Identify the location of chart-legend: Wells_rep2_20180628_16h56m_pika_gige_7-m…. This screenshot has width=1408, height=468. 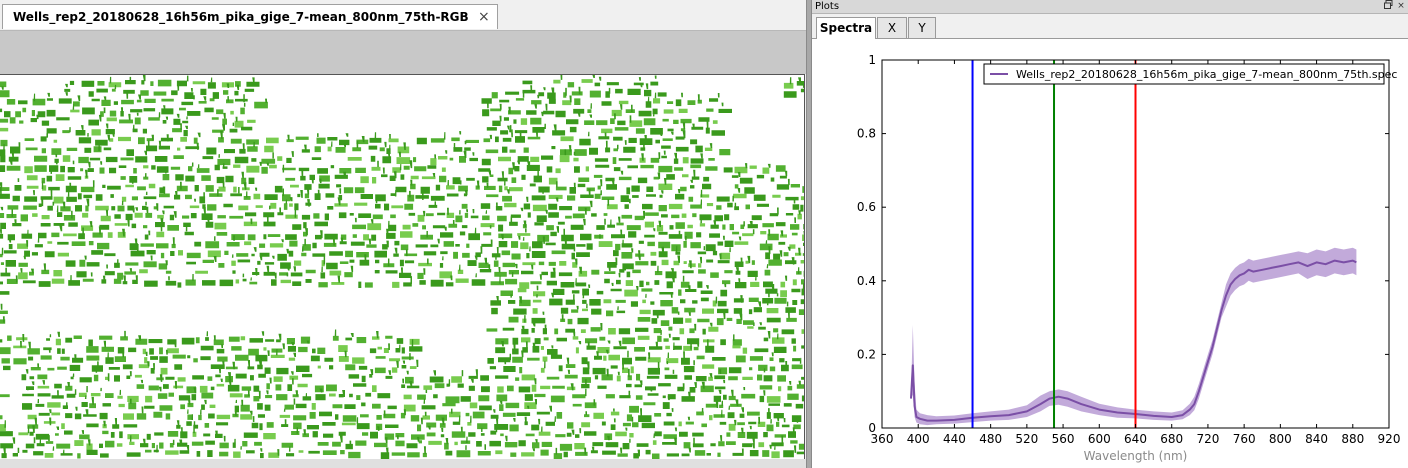
(1190, 74).